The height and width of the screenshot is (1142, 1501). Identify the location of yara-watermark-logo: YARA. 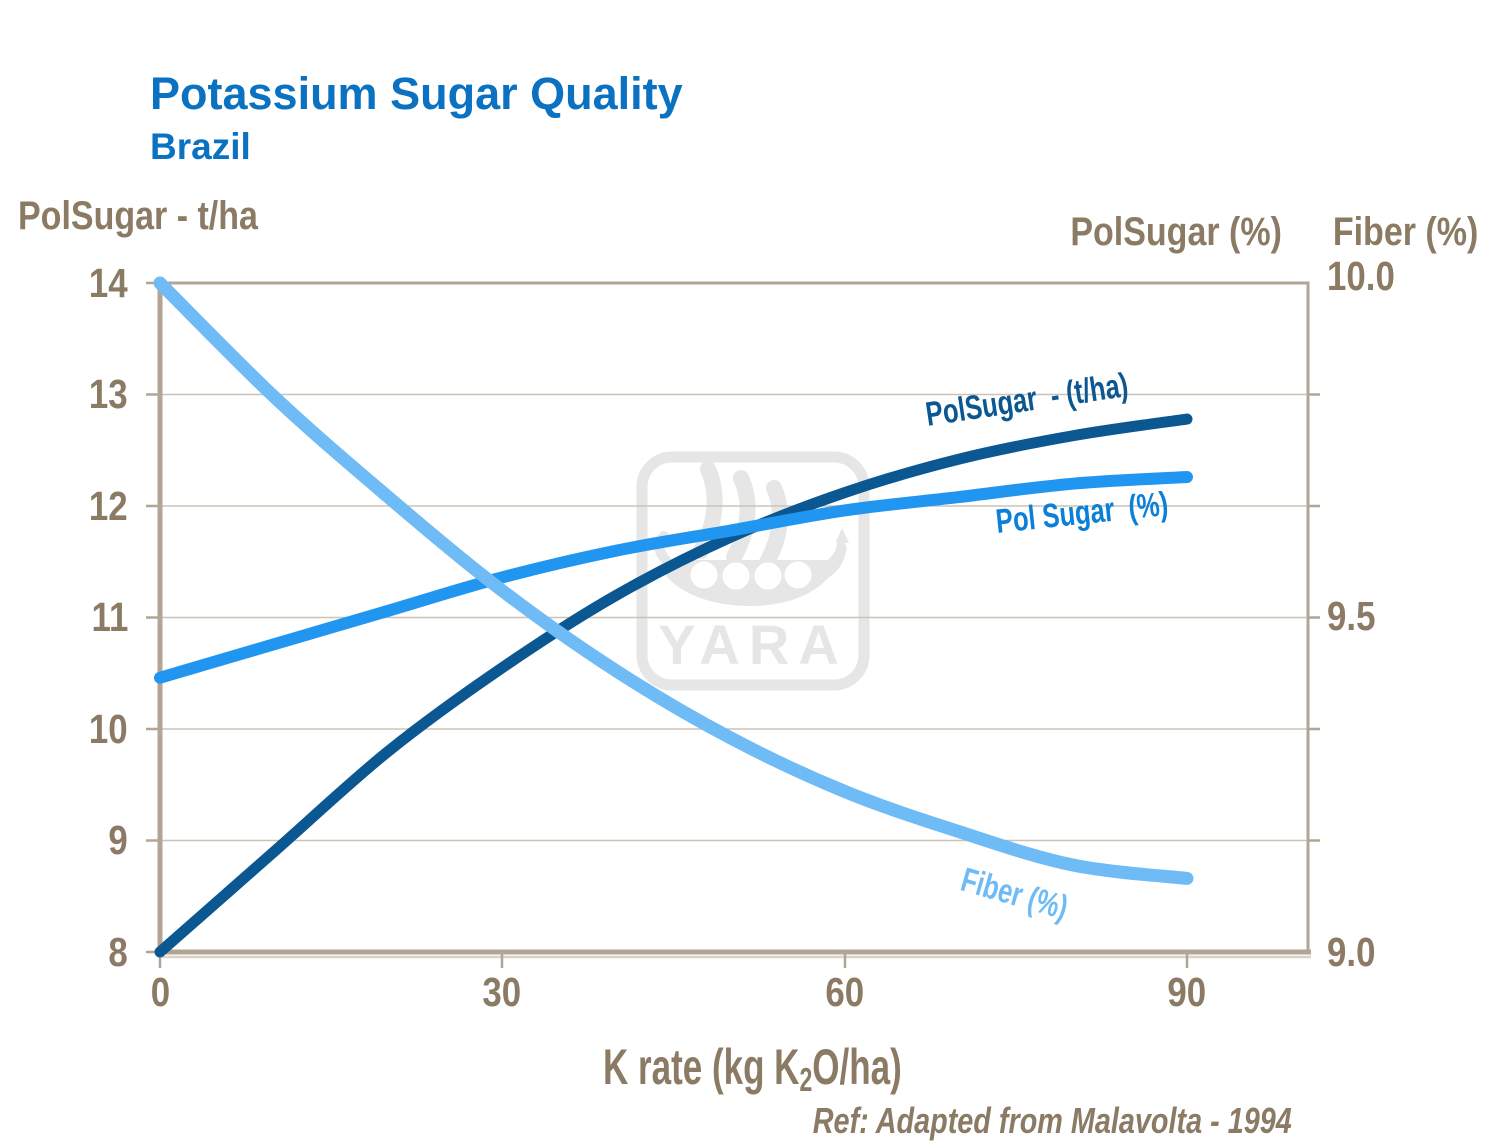
(753, 571).